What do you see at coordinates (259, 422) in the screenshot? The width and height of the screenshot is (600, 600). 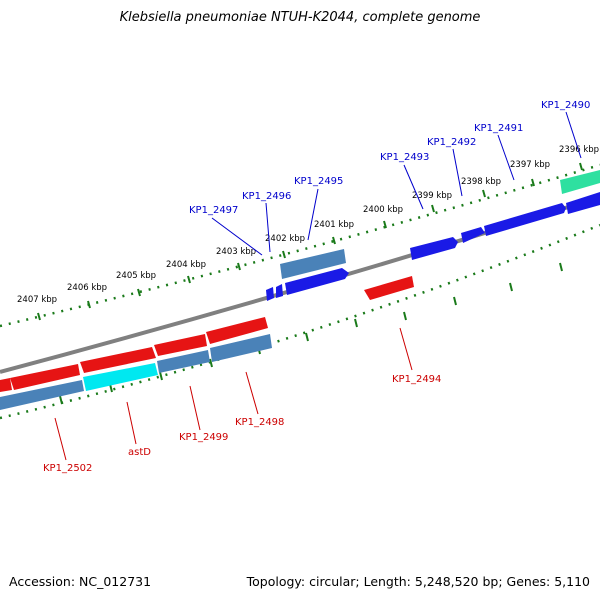 I see `gene-label-kp1-2498: KP1_2498` at bounding box center [259, 422].